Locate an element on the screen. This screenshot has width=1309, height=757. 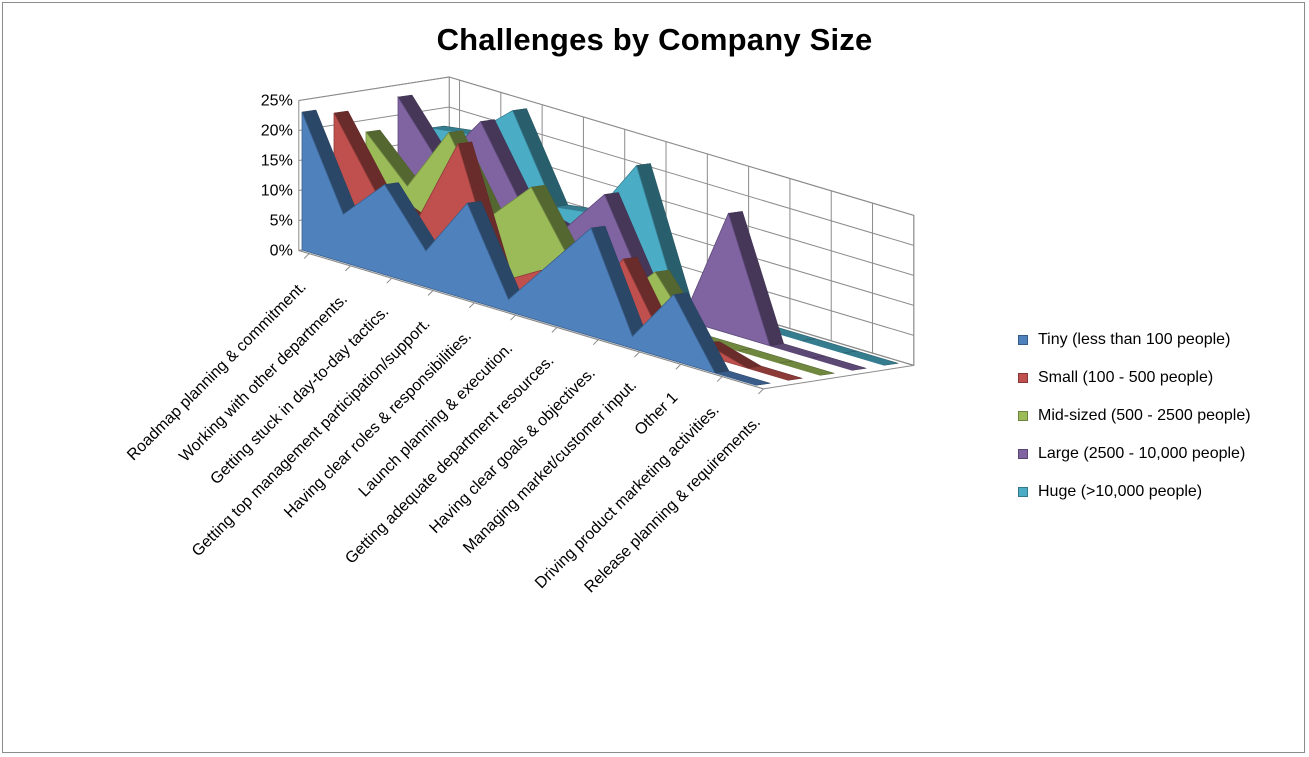
y-tick-label: 20% is located at coordinates (277, 131).